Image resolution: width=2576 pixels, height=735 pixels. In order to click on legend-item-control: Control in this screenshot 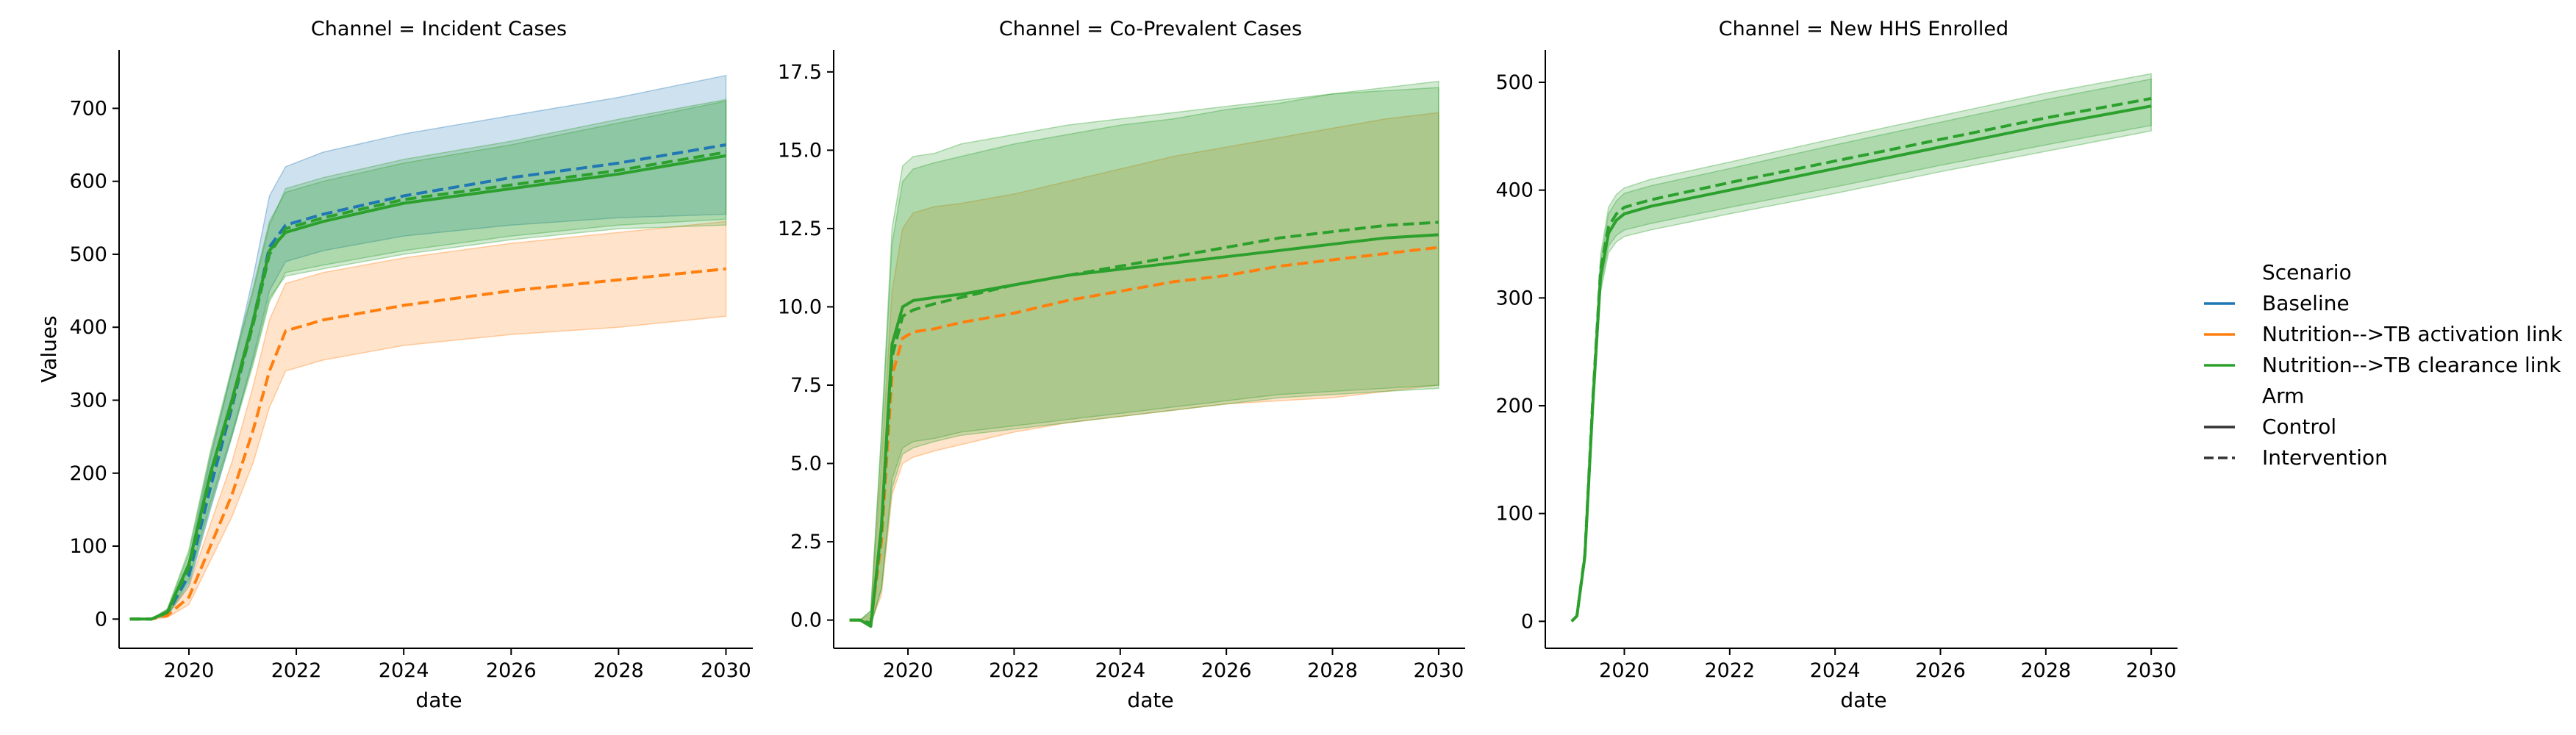, I will do `click(2270, 427)`.